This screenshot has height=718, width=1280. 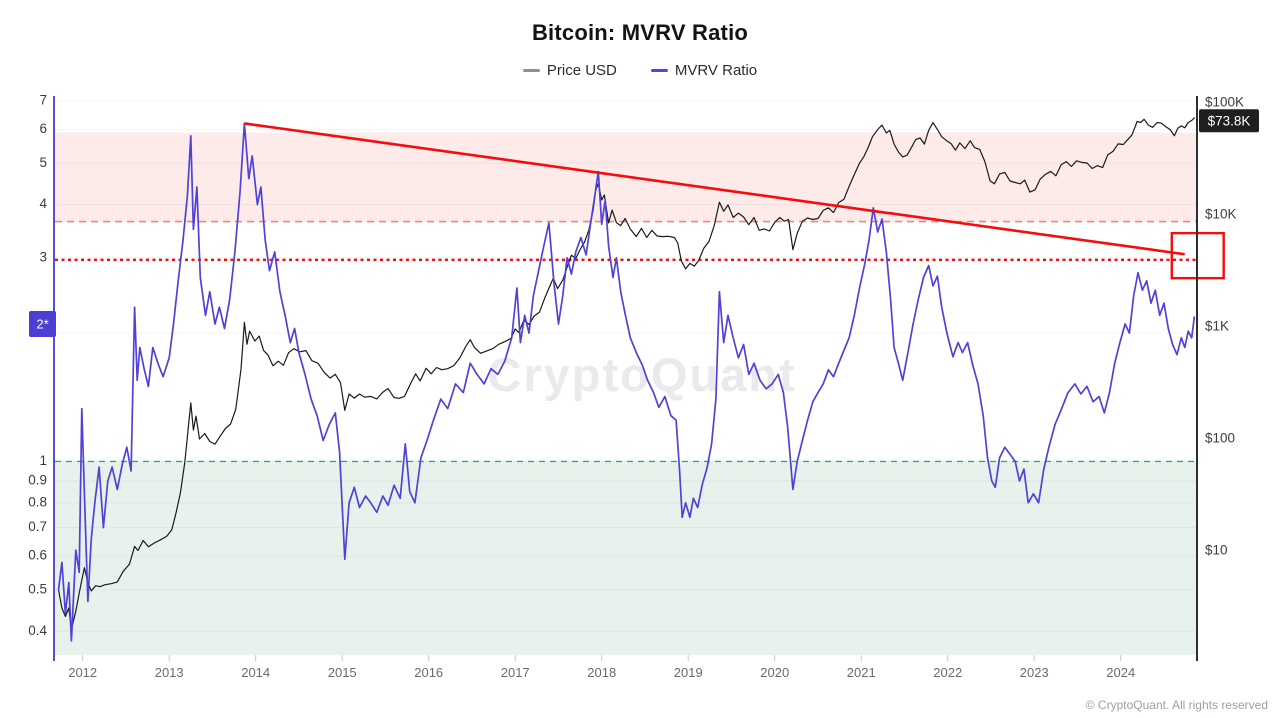 I want to click on left-axis-tick-label: 6, so click(x=43, y=128).